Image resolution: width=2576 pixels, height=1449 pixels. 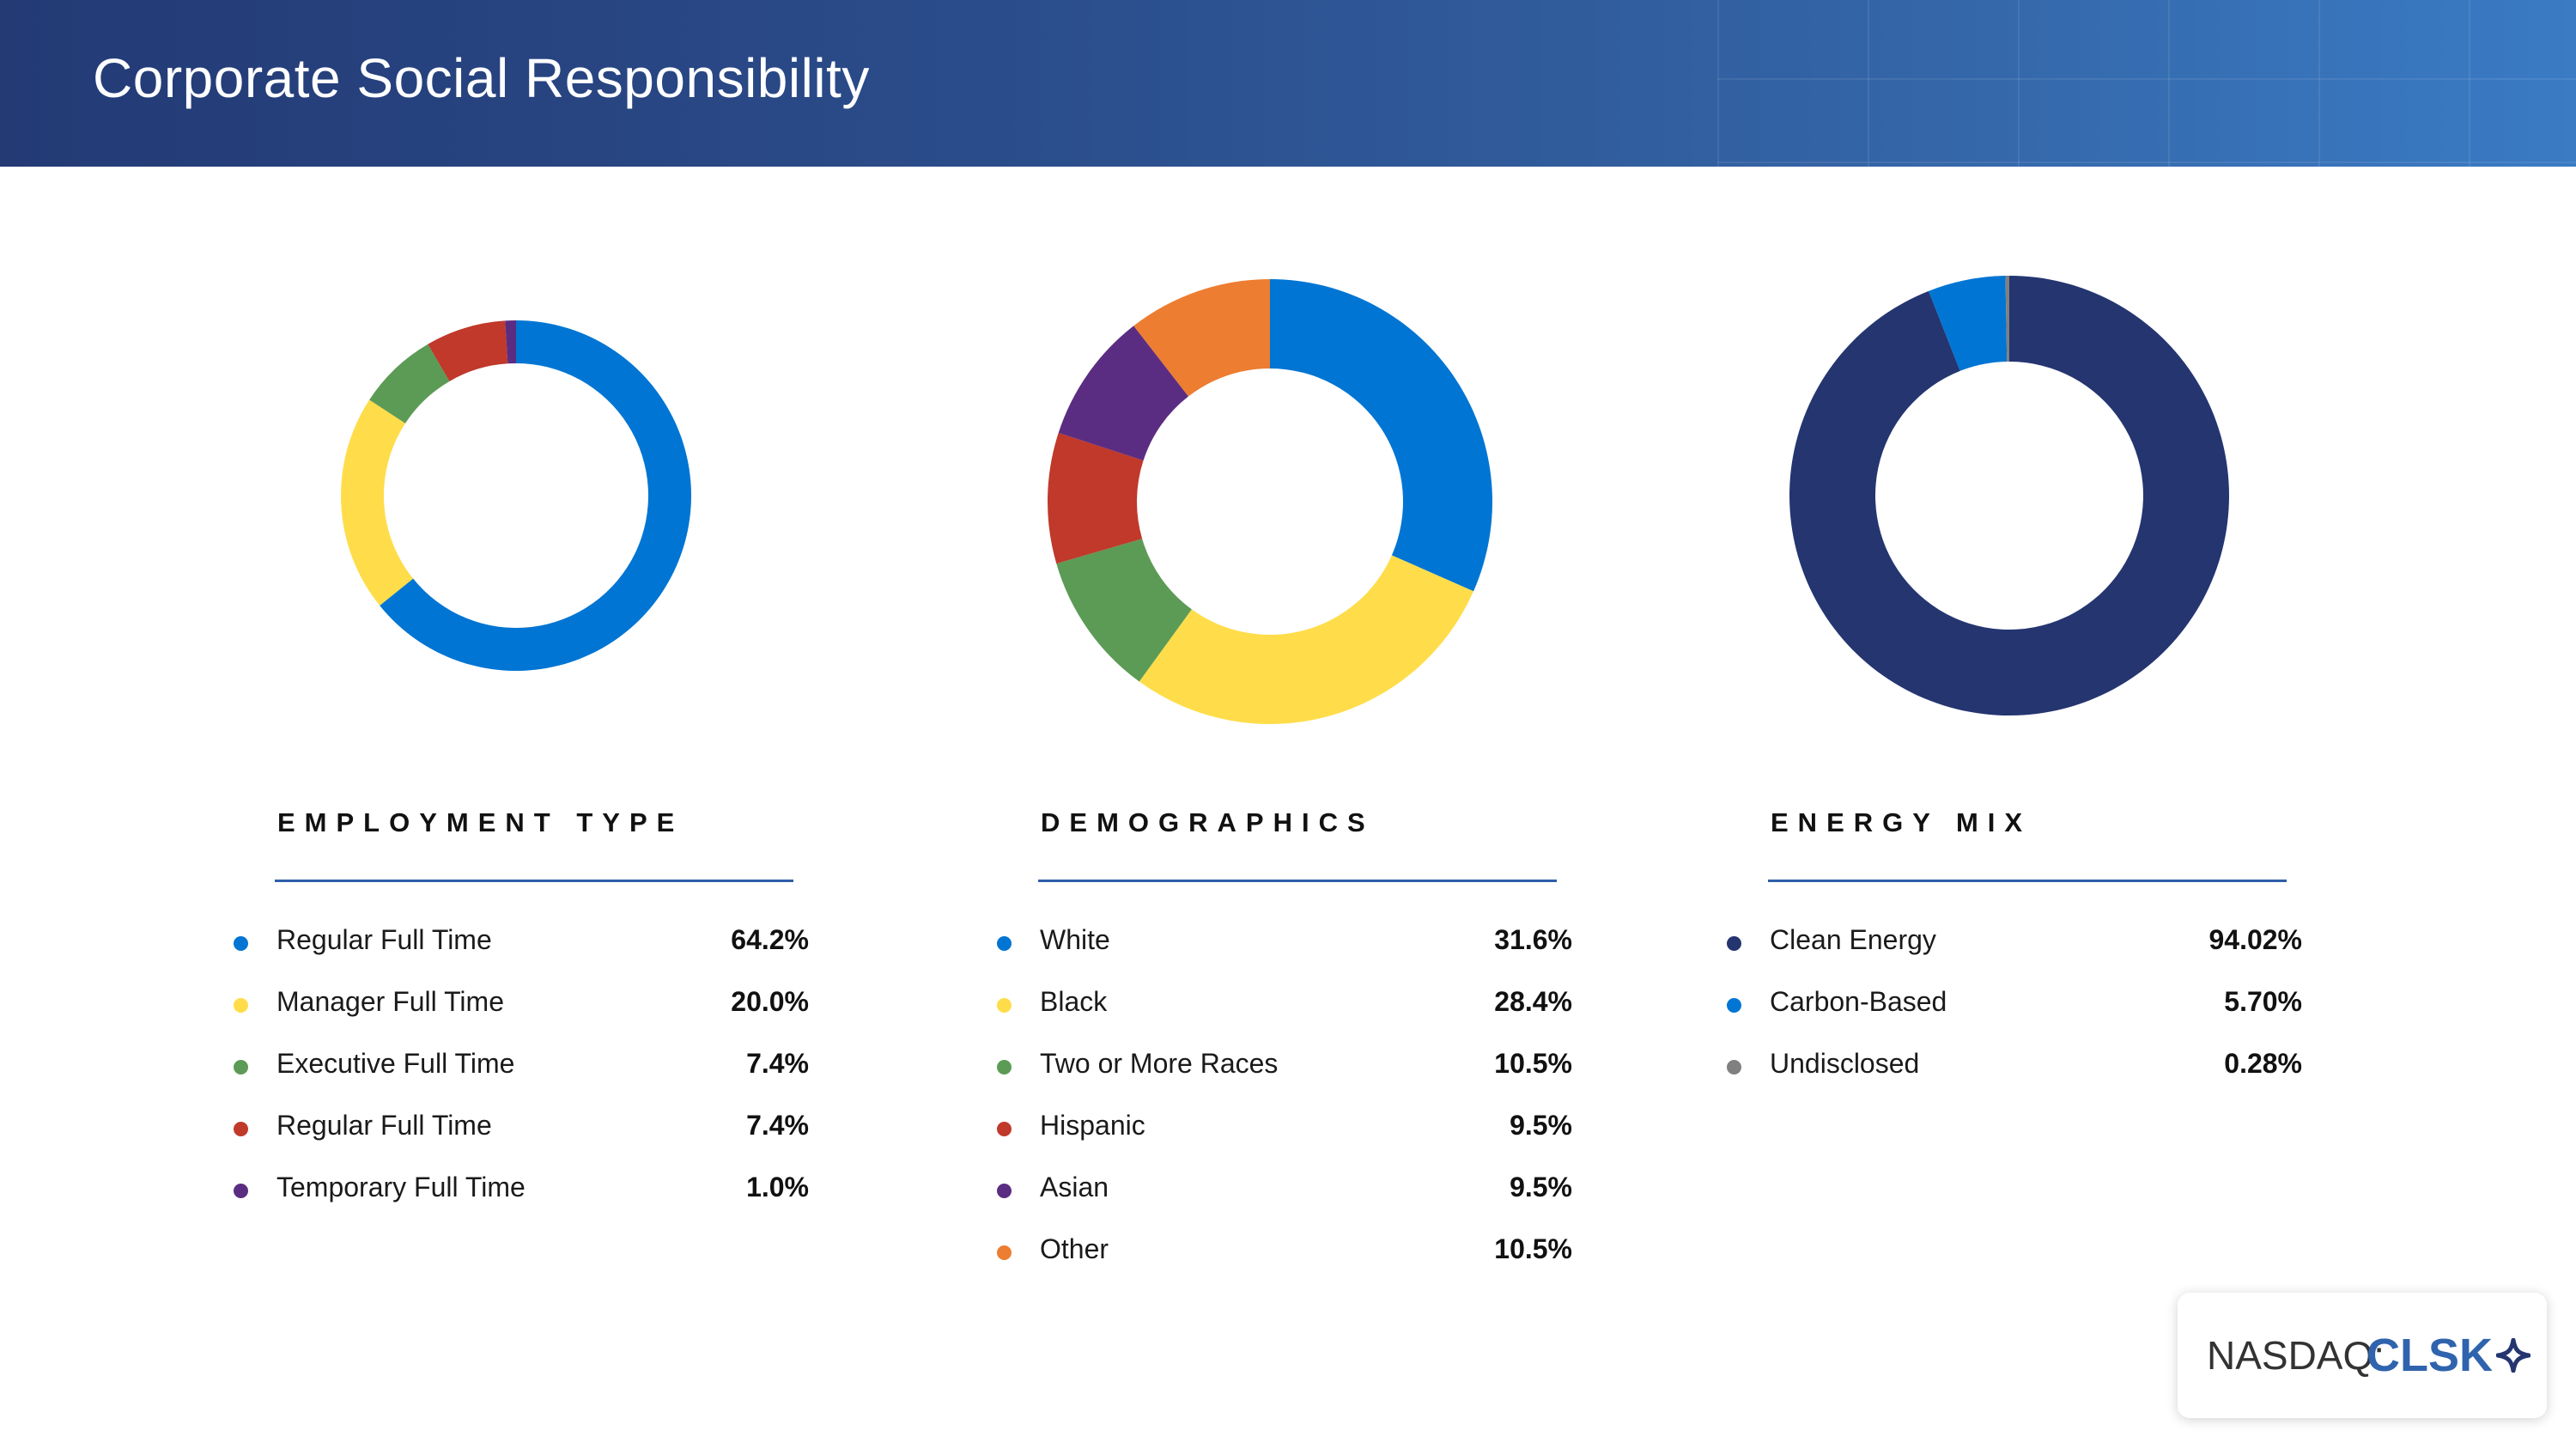 What do you see at coordinates (1075, 939) in the screenshot?
I see `legend-label: White` at bounding box center [1075, 939].